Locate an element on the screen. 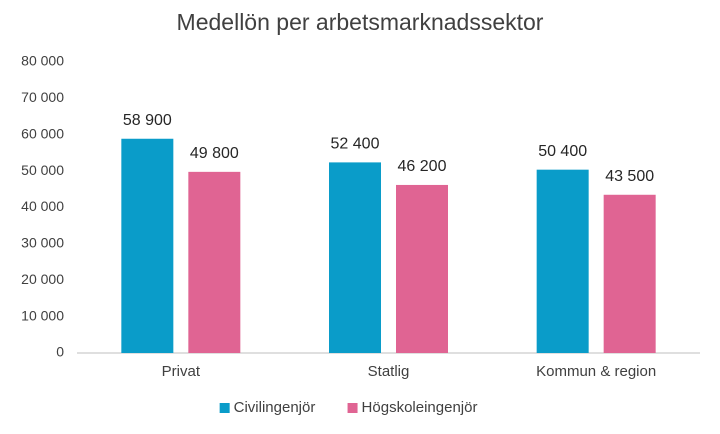 This screenshot has height=434, width=720. y-tick-label: 10 000 is located at coordinates (42, 315).